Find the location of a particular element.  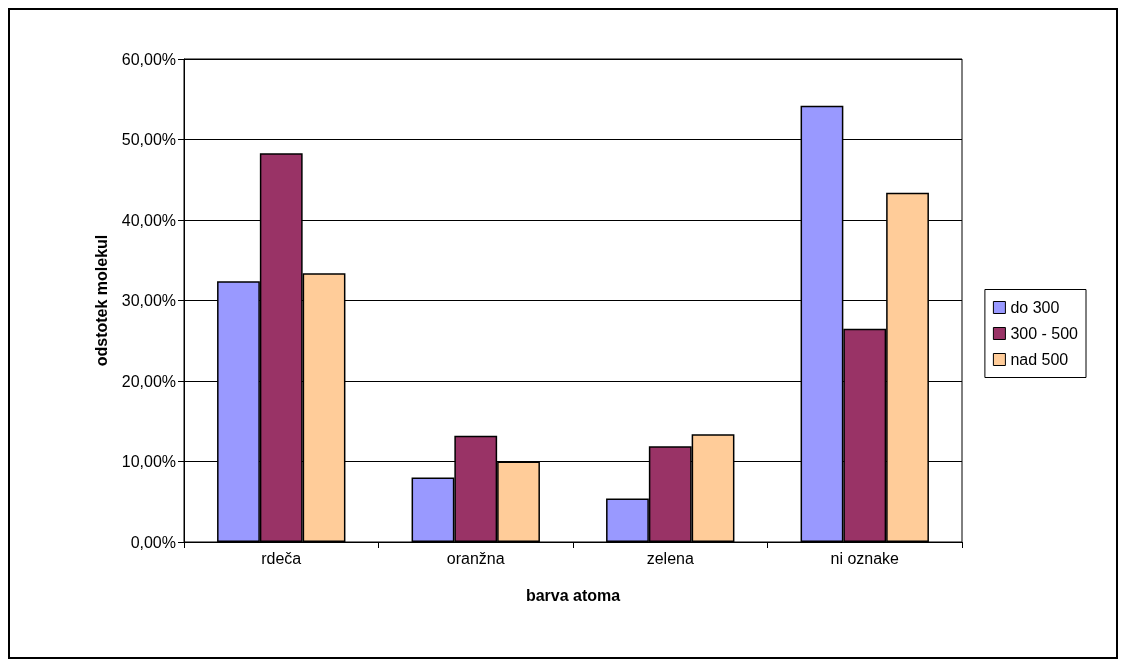

legend-label: 300 - 500 is located at coordinates (1044, 333).